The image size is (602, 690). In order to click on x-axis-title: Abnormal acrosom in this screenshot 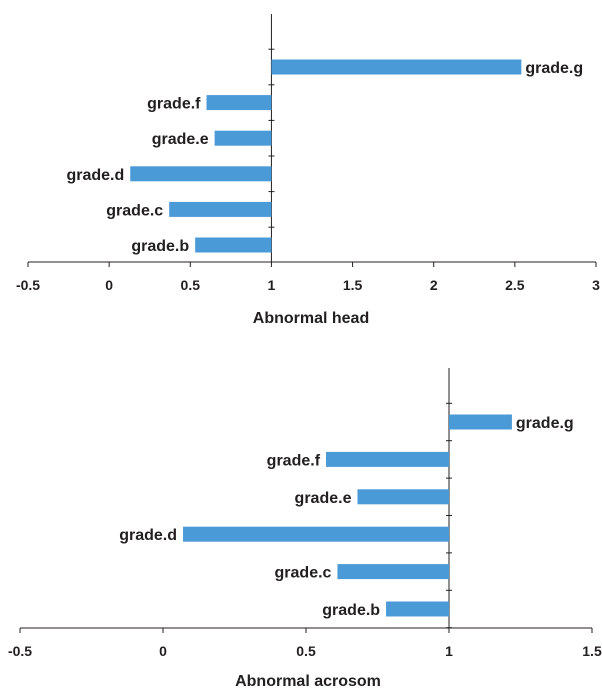, I will do `click(308, 681)`.